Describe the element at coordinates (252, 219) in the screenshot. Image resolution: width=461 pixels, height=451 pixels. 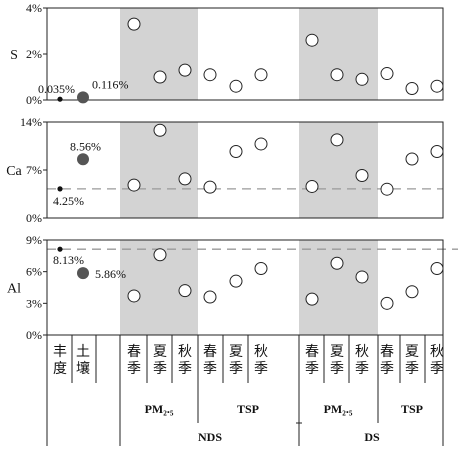
I see `reference-lines` at that location.